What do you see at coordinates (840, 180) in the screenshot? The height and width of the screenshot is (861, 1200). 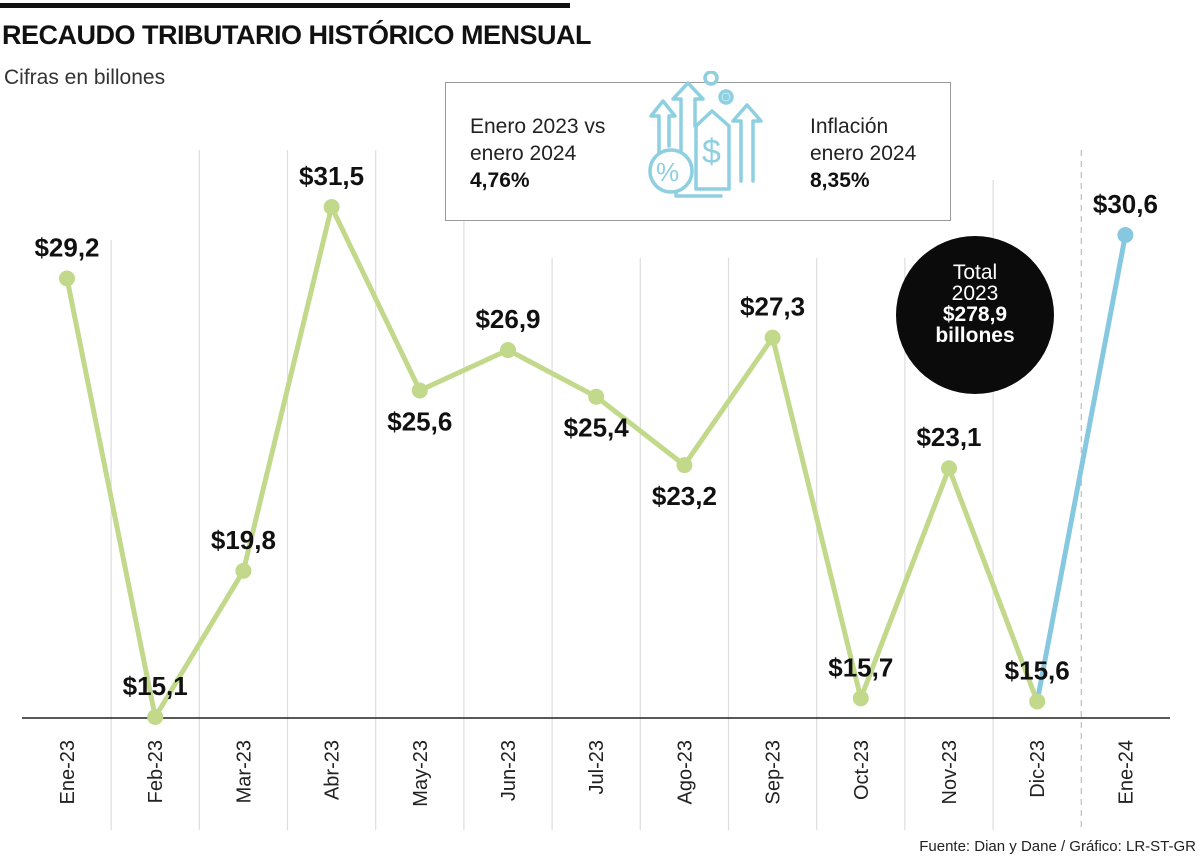 I see `inflation-value: 8,35%` at bounding box center [840, 180].